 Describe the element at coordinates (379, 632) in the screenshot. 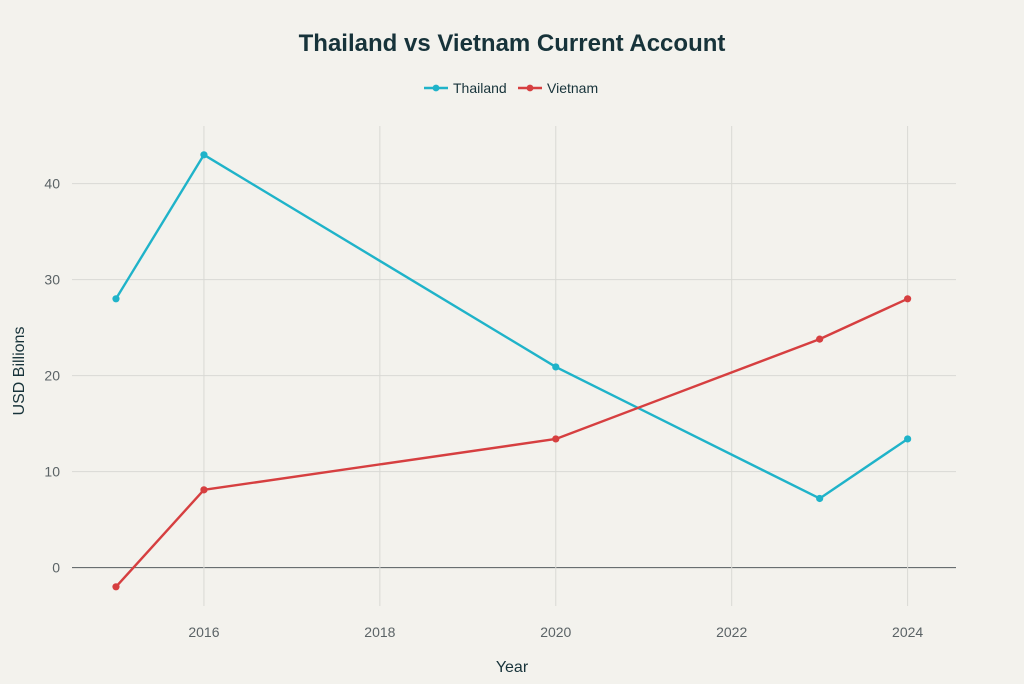

I see `x-tick-label: 2018` at that location.